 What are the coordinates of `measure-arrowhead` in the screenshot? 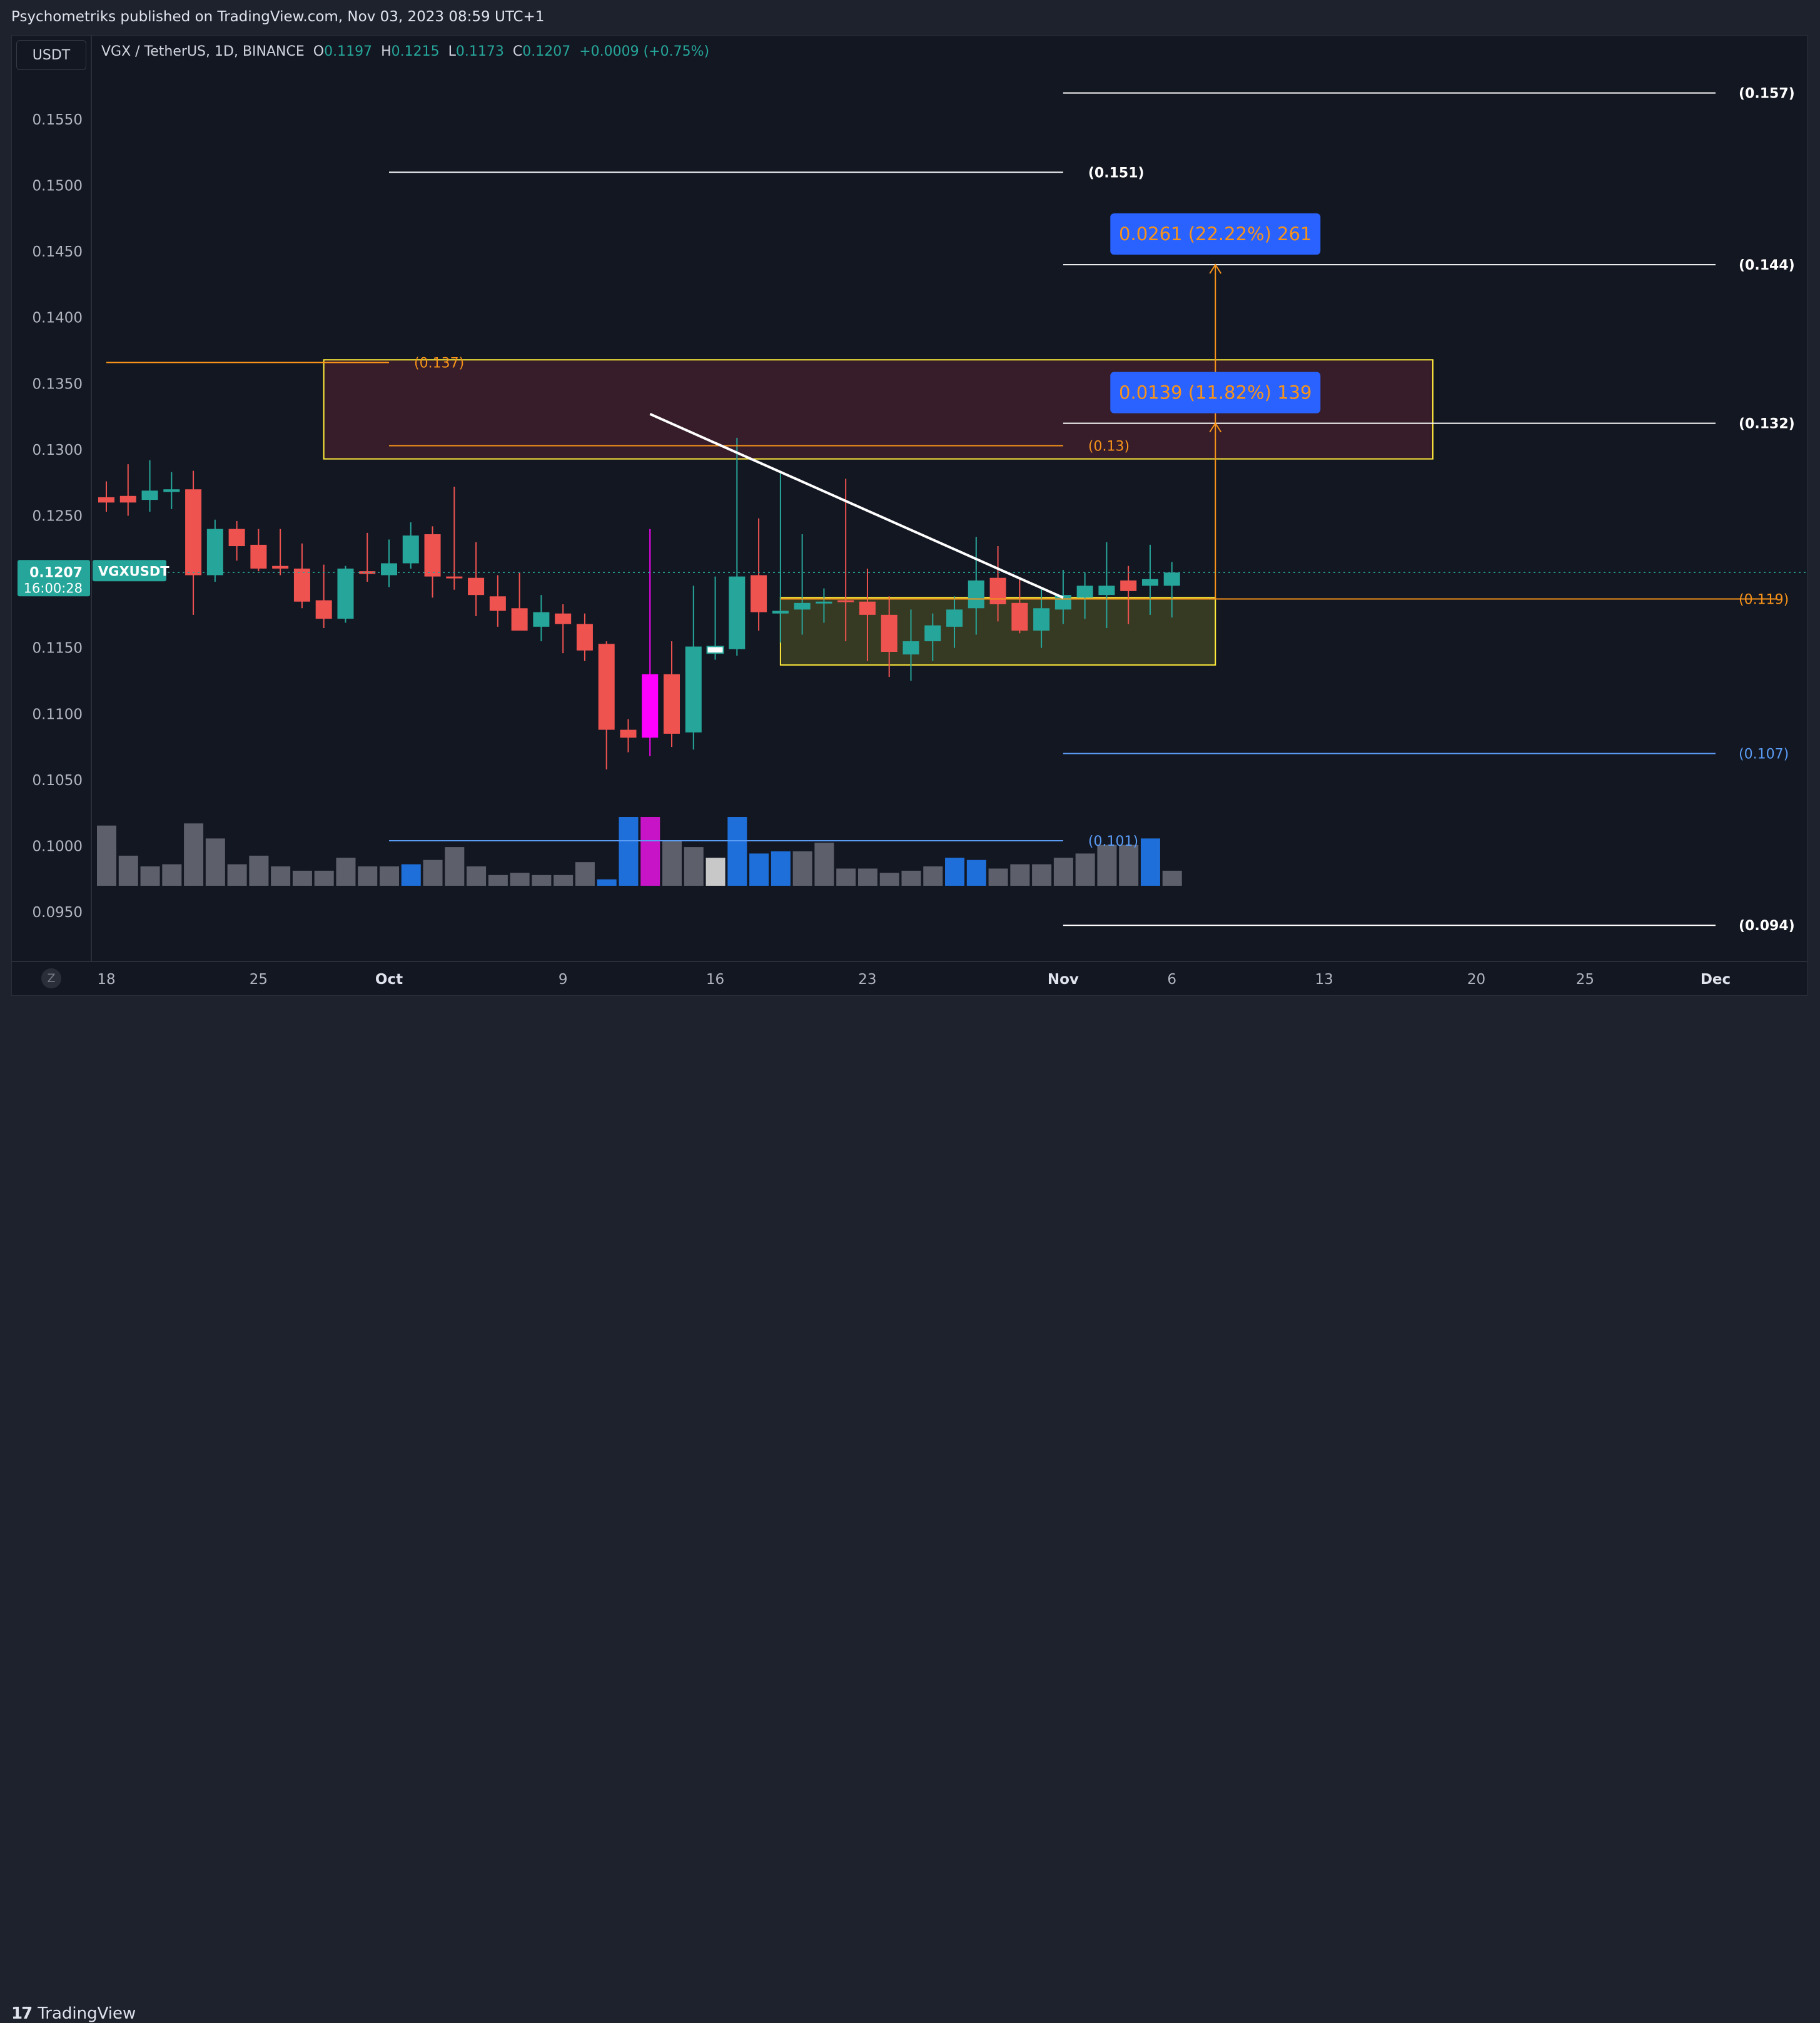 It's located at (1215, 427).